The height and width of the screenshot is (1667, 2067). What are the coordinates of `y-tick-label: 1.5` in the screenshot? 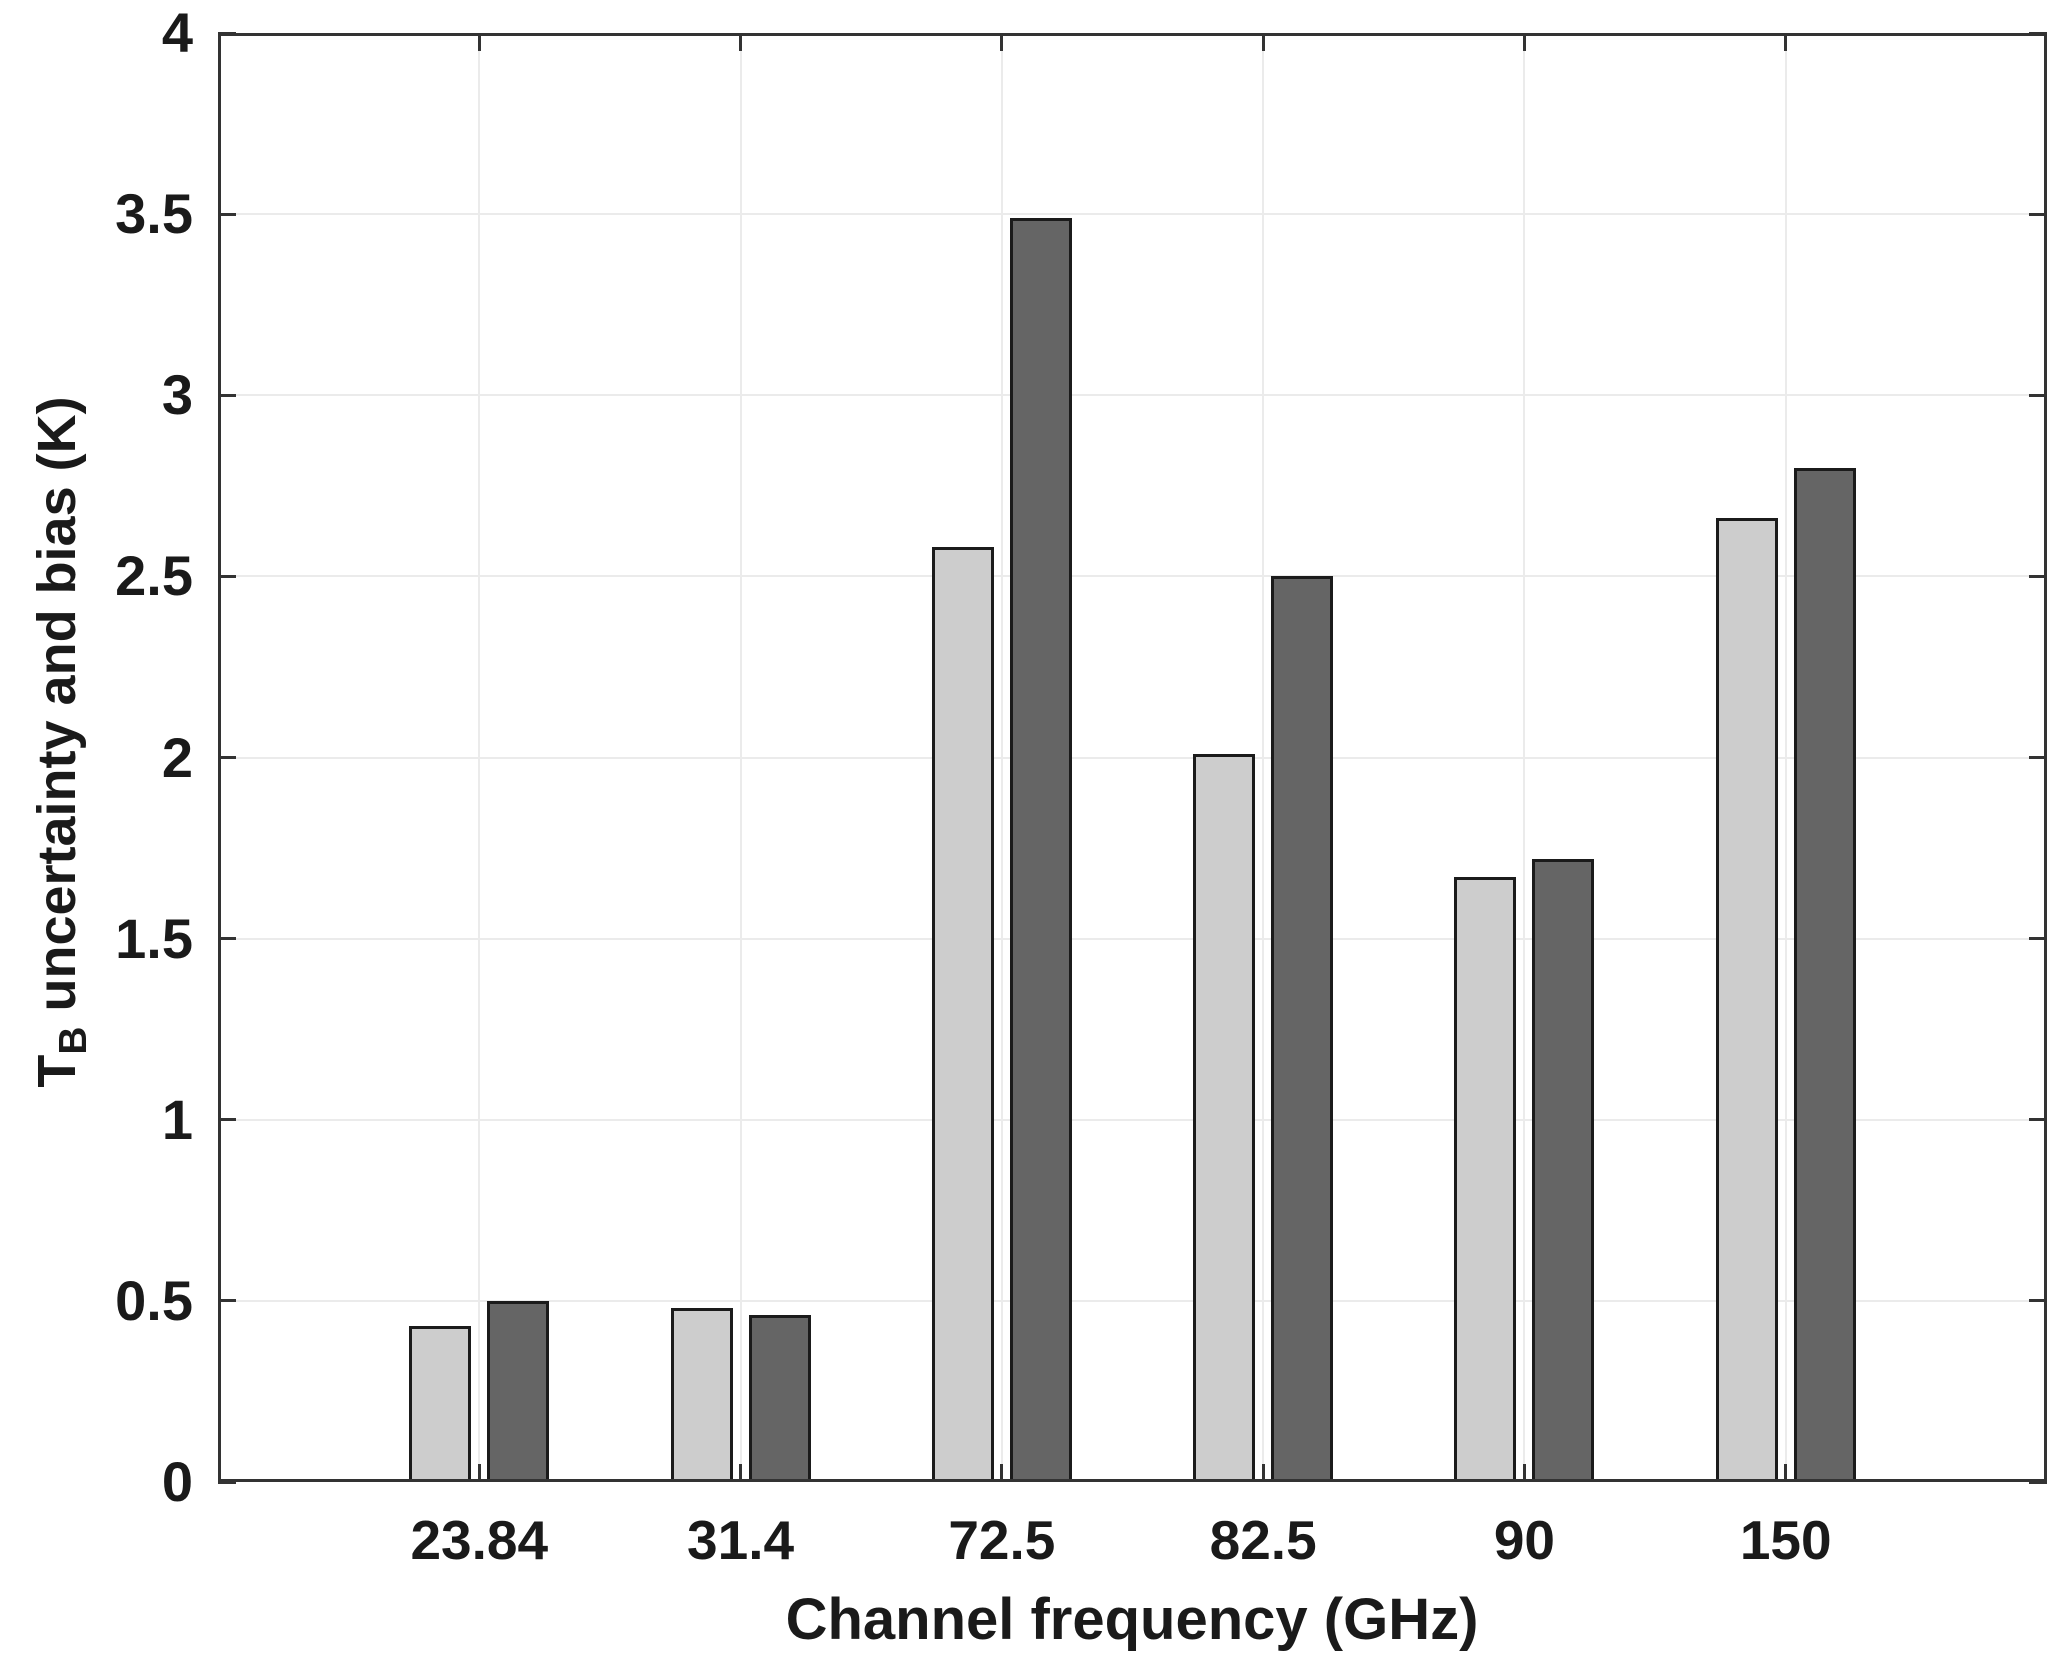 It's located at (154, 938).